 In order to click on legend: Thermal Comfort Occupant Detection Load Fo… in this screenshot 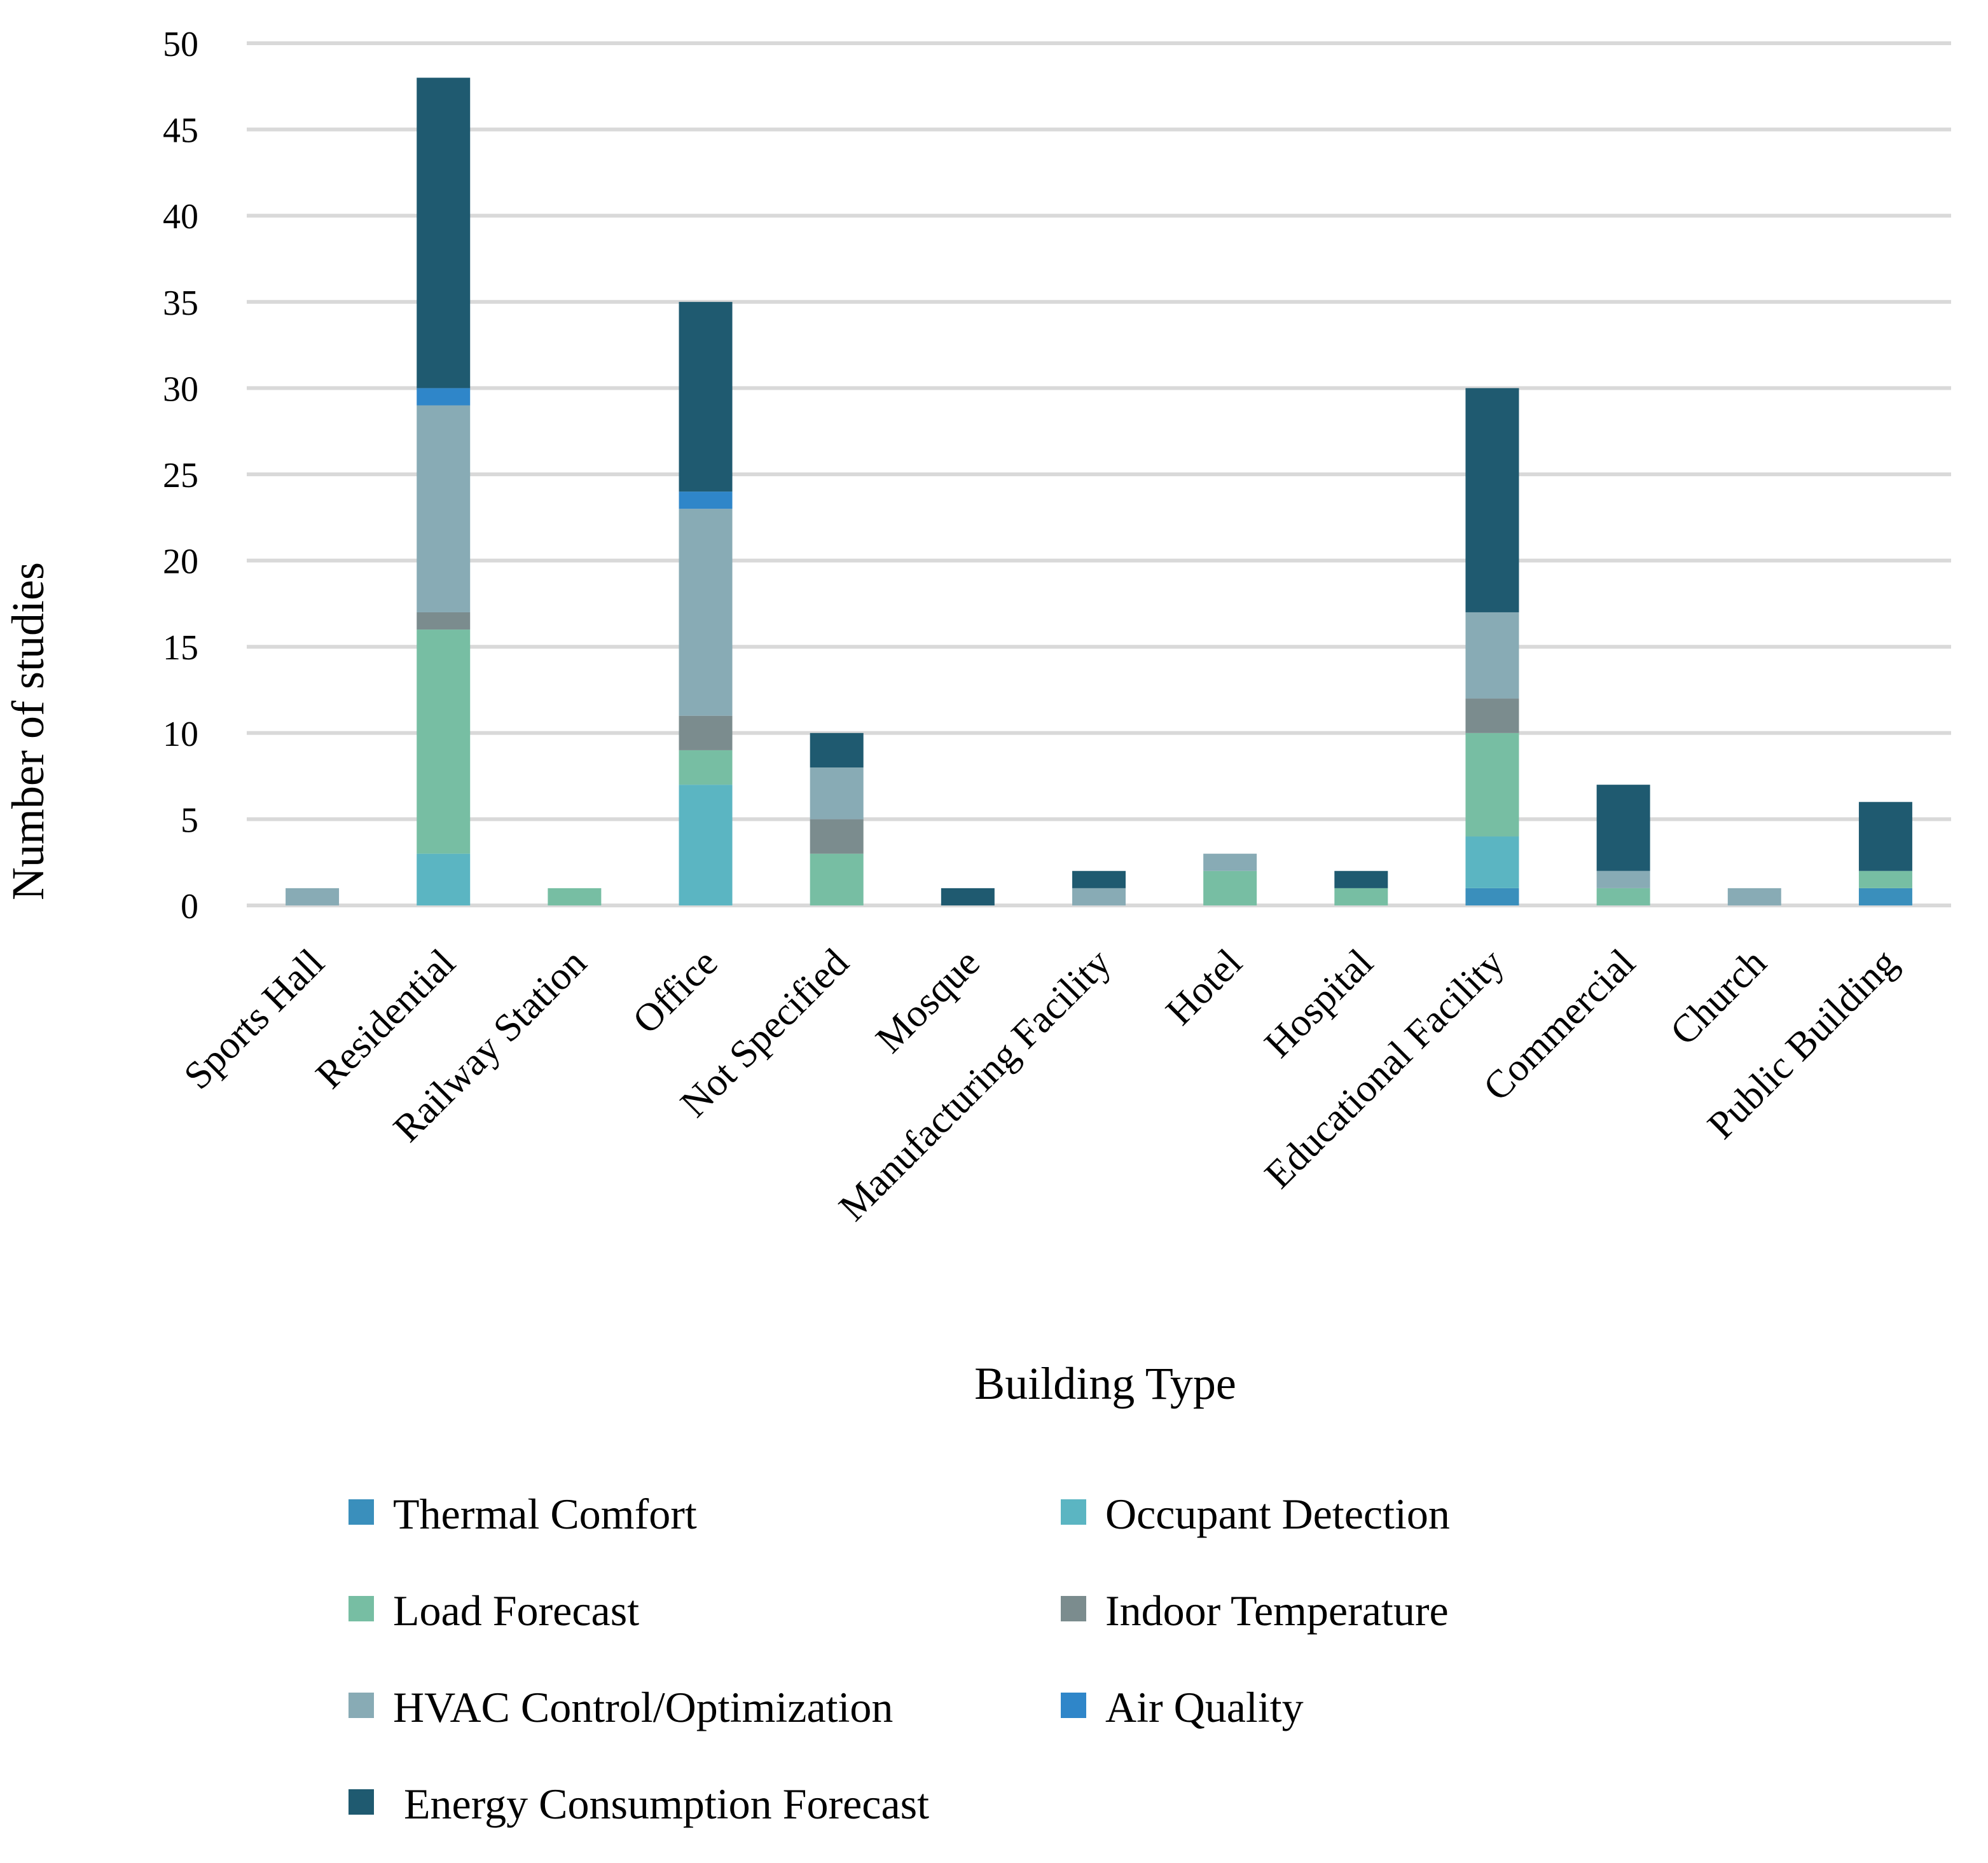, I will do `click(899, 1659)`.